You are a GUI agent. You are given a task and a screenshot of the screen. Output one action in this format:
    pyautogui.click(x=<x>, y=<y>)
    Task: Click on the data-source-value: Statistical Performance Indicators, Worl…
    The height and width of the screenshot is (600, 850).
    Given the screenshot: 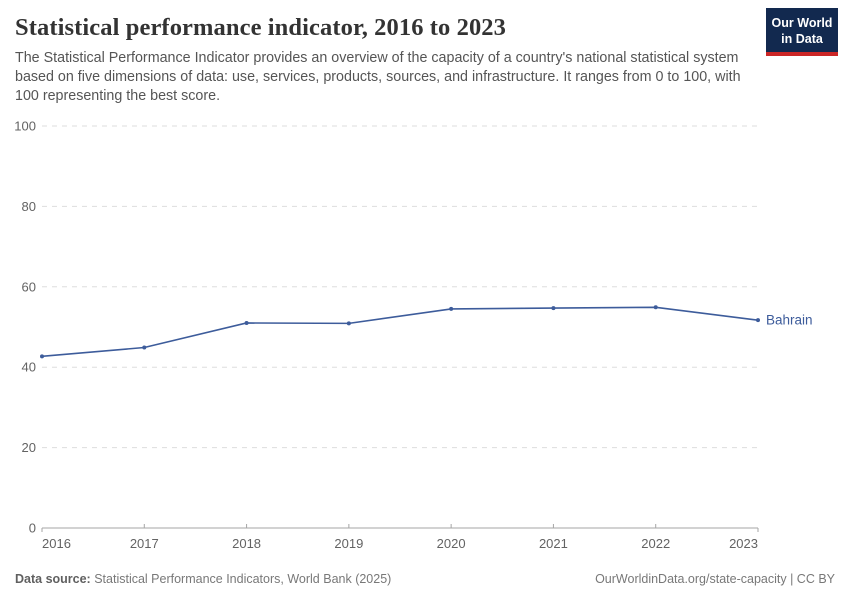 What is the action you would take?
    pyautogui.click(x=241, y=579)
    